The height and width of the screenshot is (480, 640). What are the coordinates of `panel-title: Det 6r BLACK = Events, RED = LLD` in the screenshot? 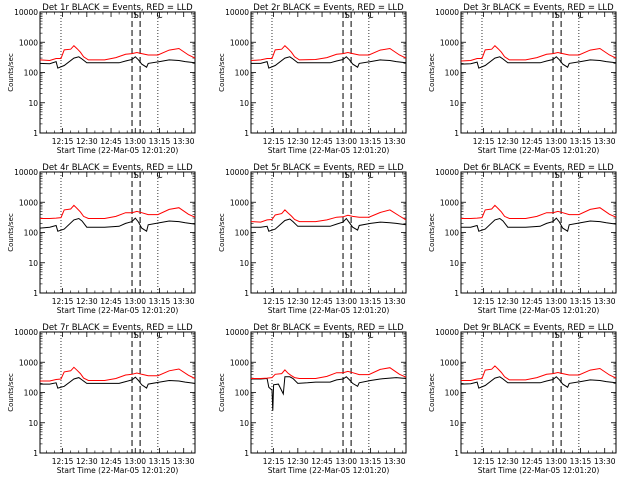 It's located at (538, 168).